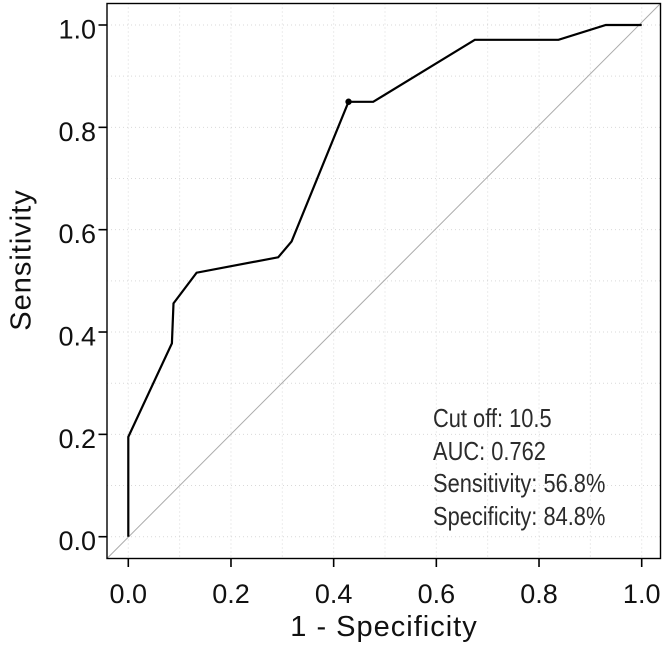  Describe the element at coordinates (437, 594) in the screenshot. I see `x-tick-label: 0.6` at that location.